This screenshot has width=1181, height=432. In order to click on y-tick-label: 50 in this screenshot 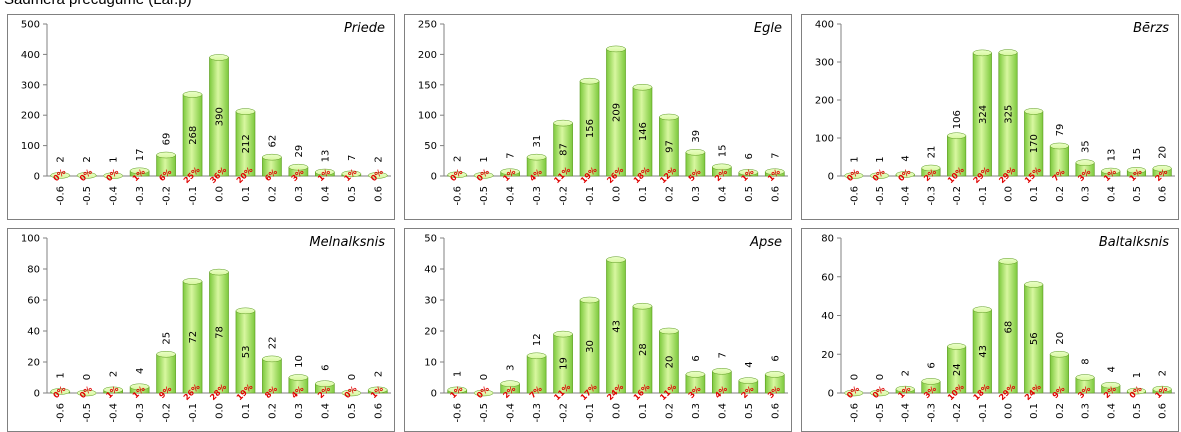, I will do `click(430, 239)`.